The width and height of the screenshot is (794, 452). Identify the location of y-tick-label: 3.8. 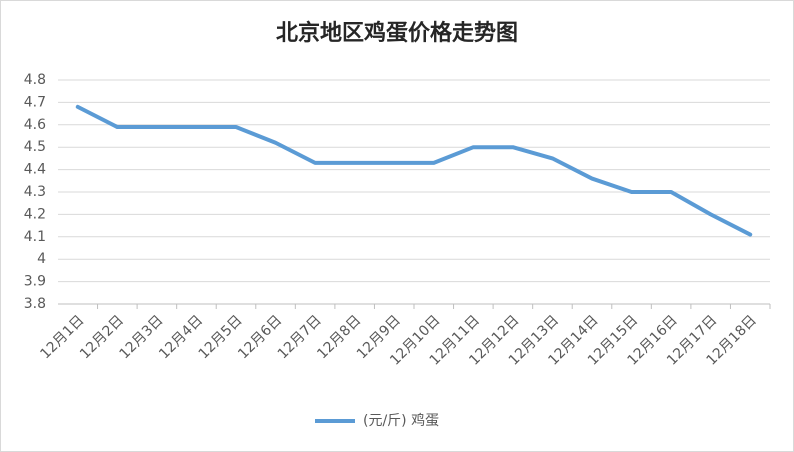
(35, 304).